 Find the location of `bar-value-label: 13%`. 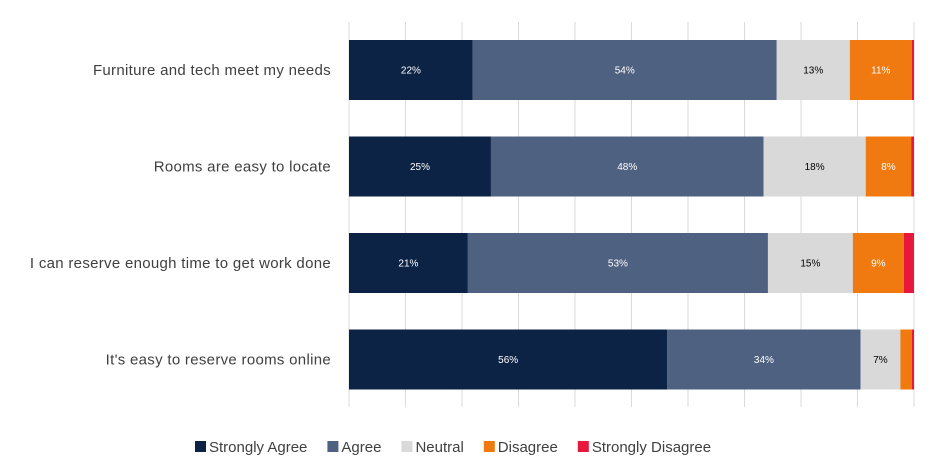

bar-value-label: 13% is located at coordinates (813, 71).